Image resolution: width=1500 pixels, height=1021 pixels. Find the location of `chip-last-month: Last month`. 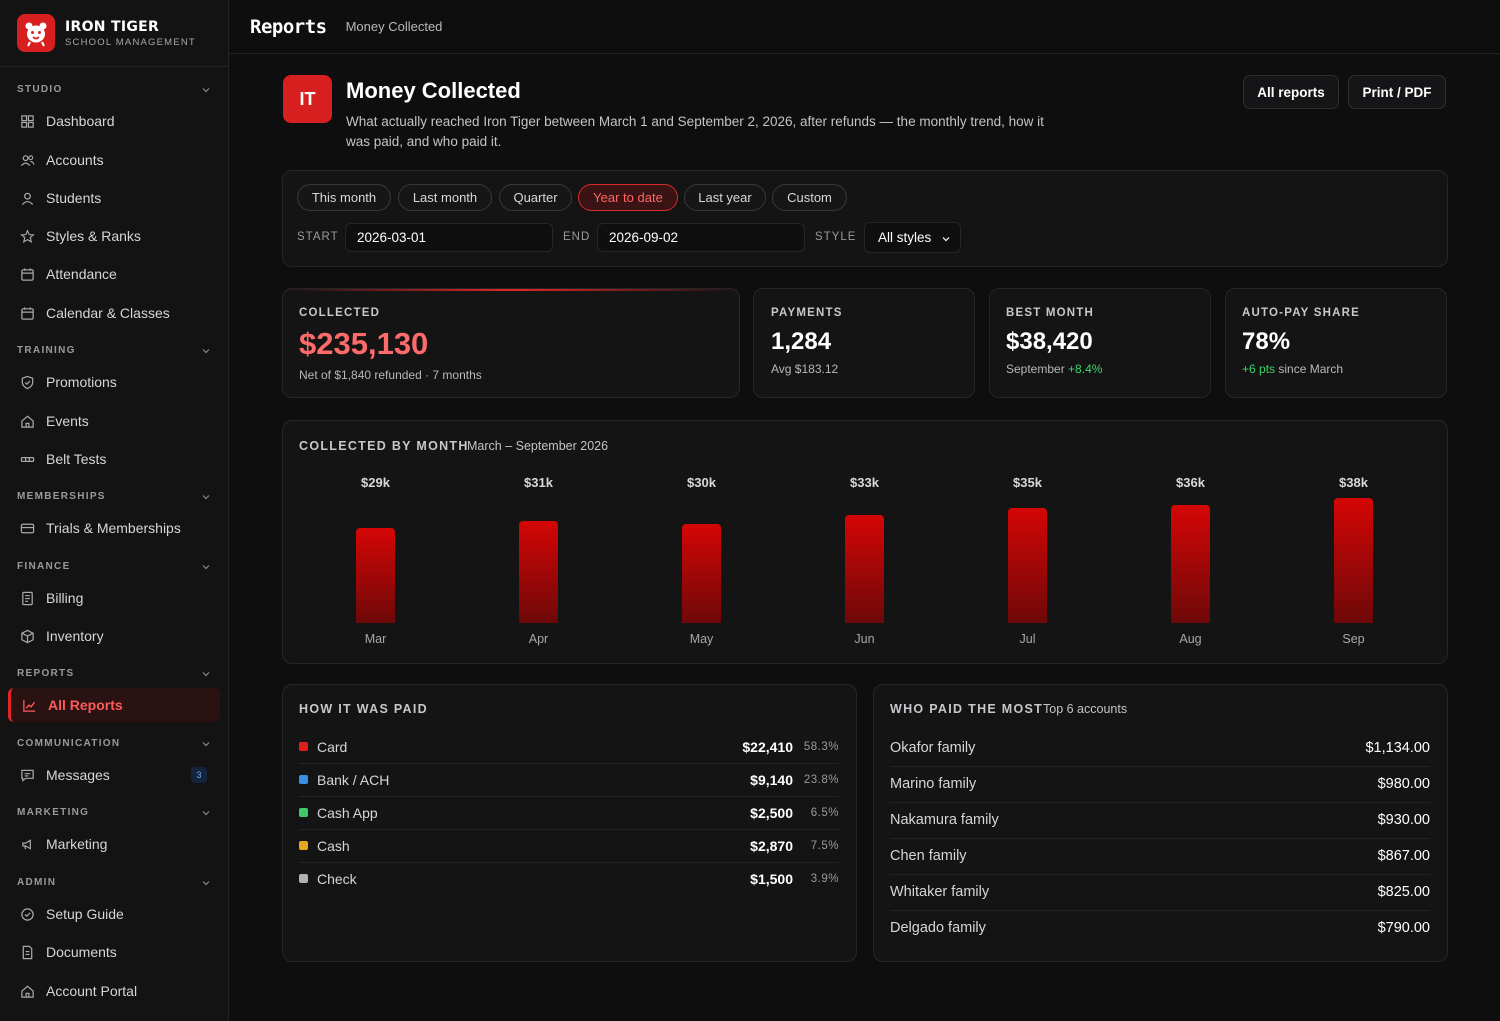

chip-last-month: Last month is located at coordinates (445, 197).